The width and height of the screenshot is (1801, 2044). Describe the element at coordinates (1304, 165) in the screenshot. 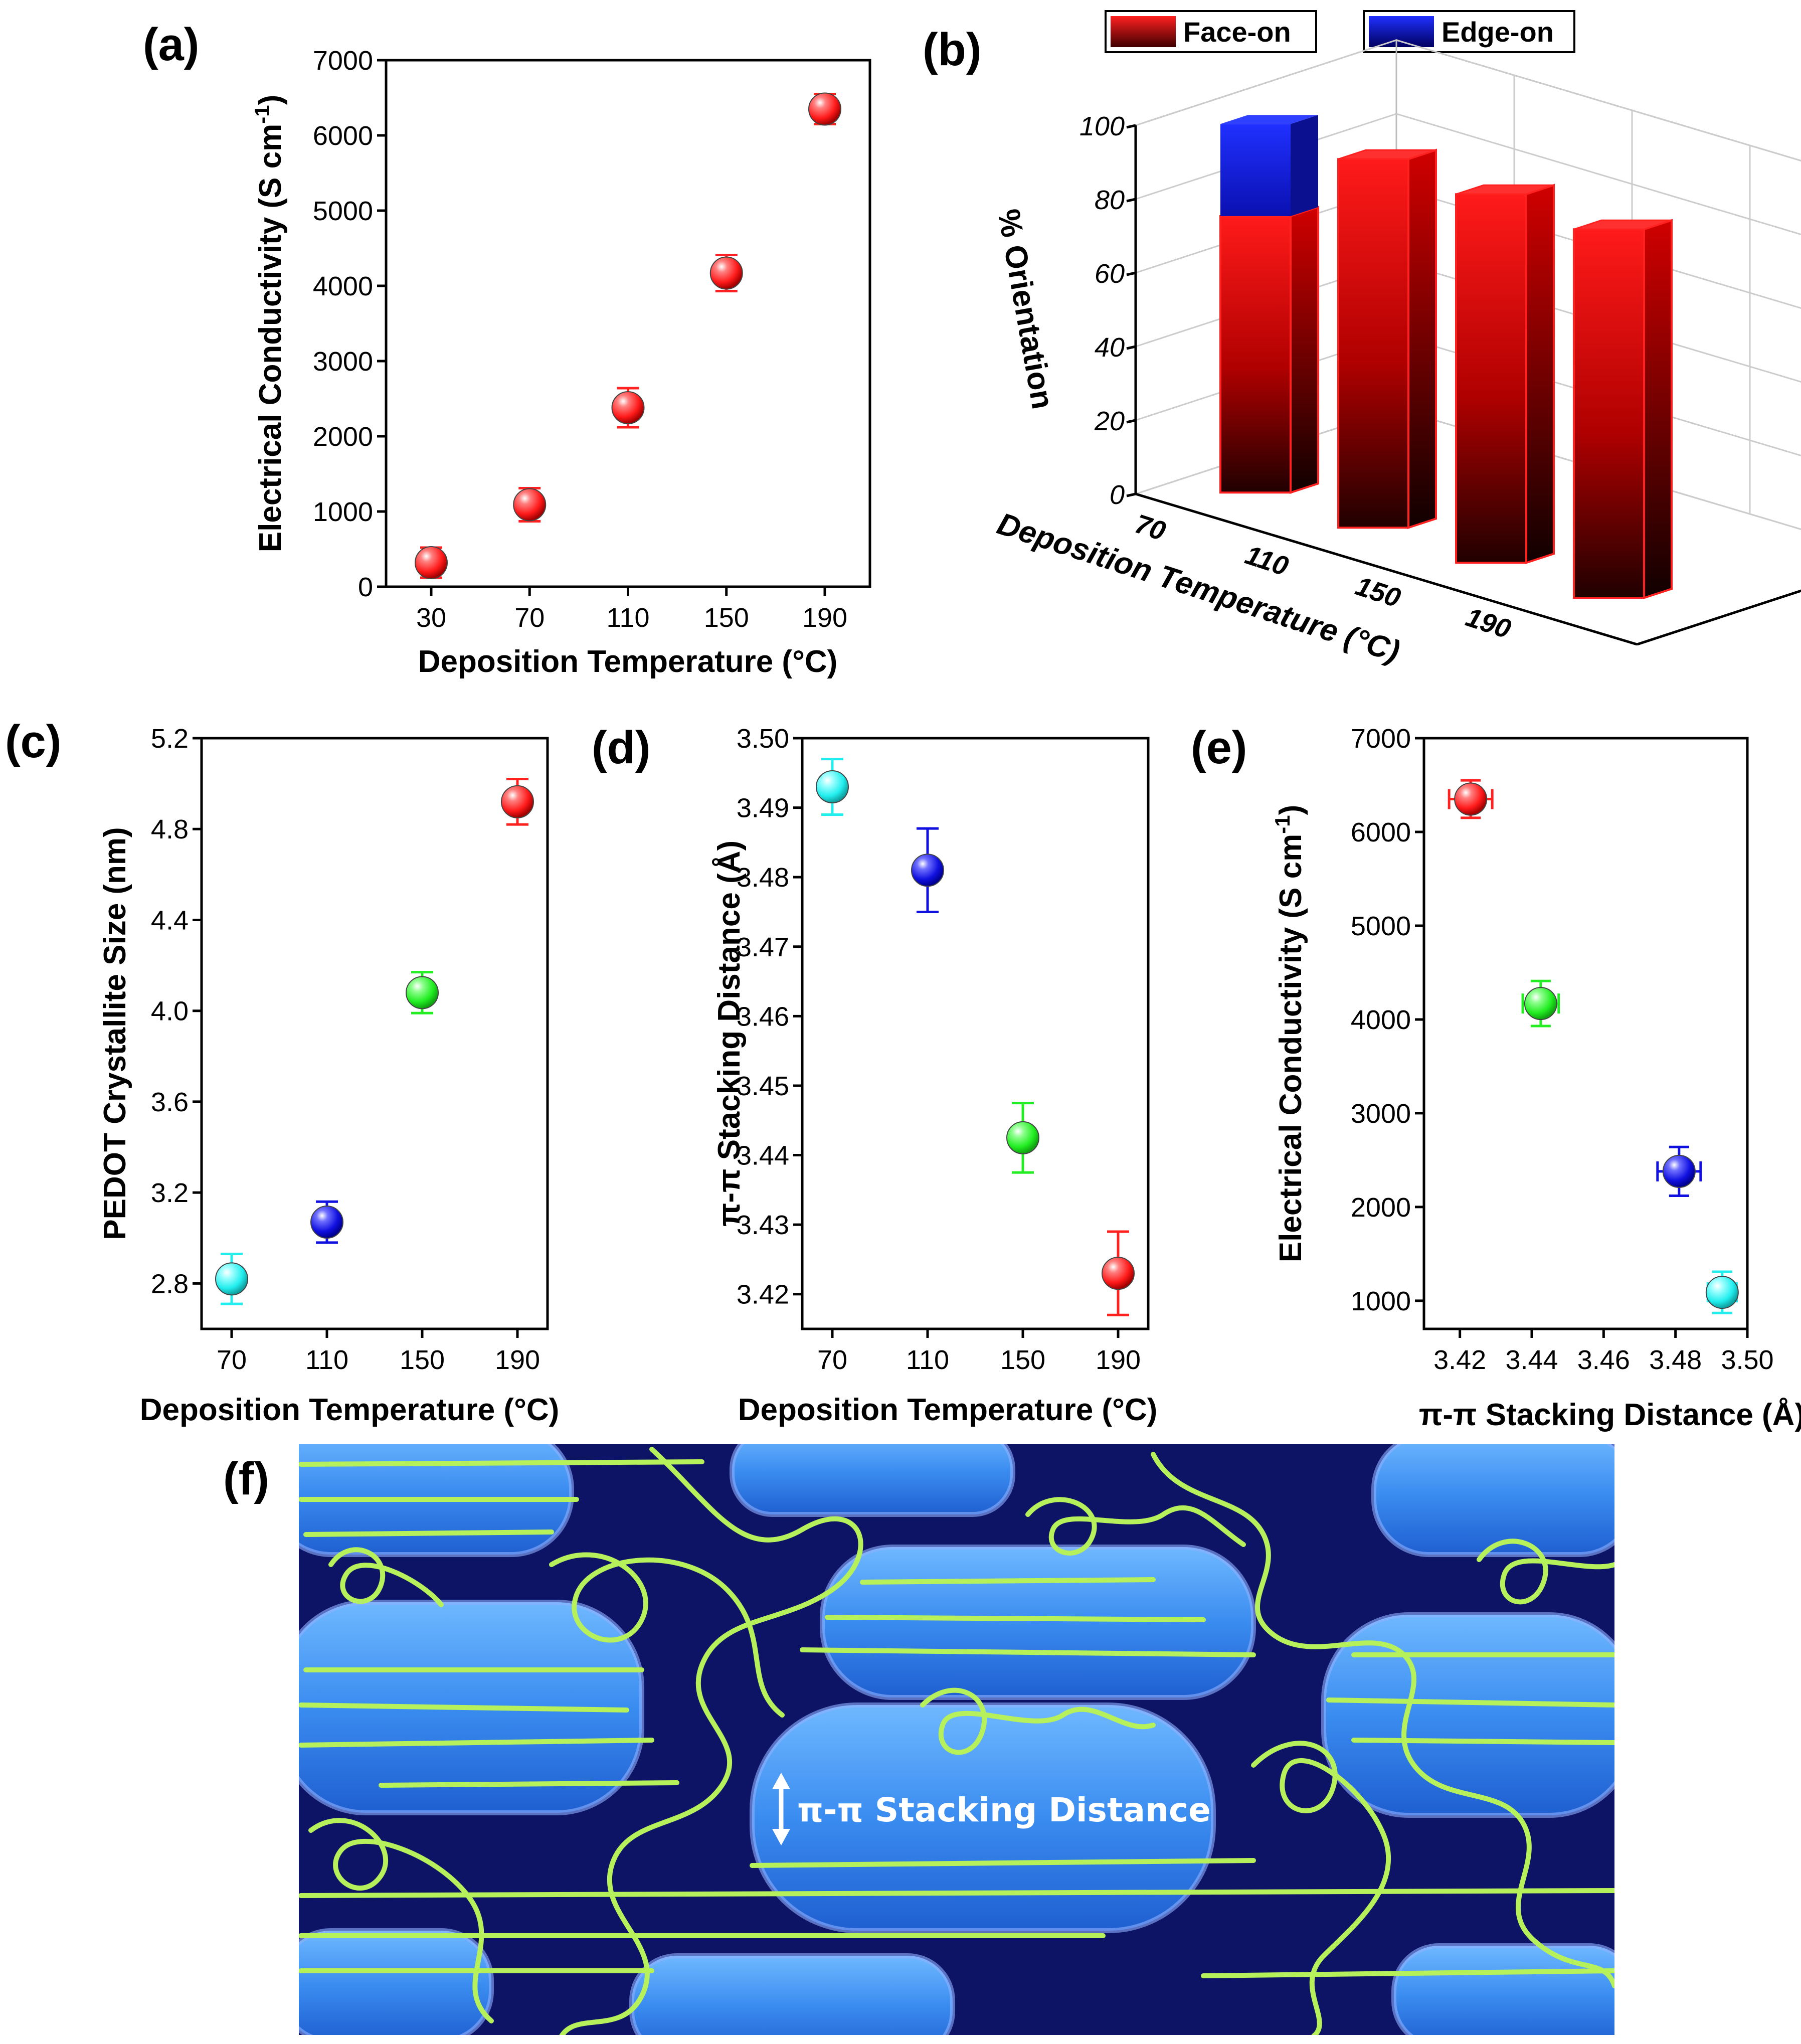

I see `bar-edge-on-side` at that location.